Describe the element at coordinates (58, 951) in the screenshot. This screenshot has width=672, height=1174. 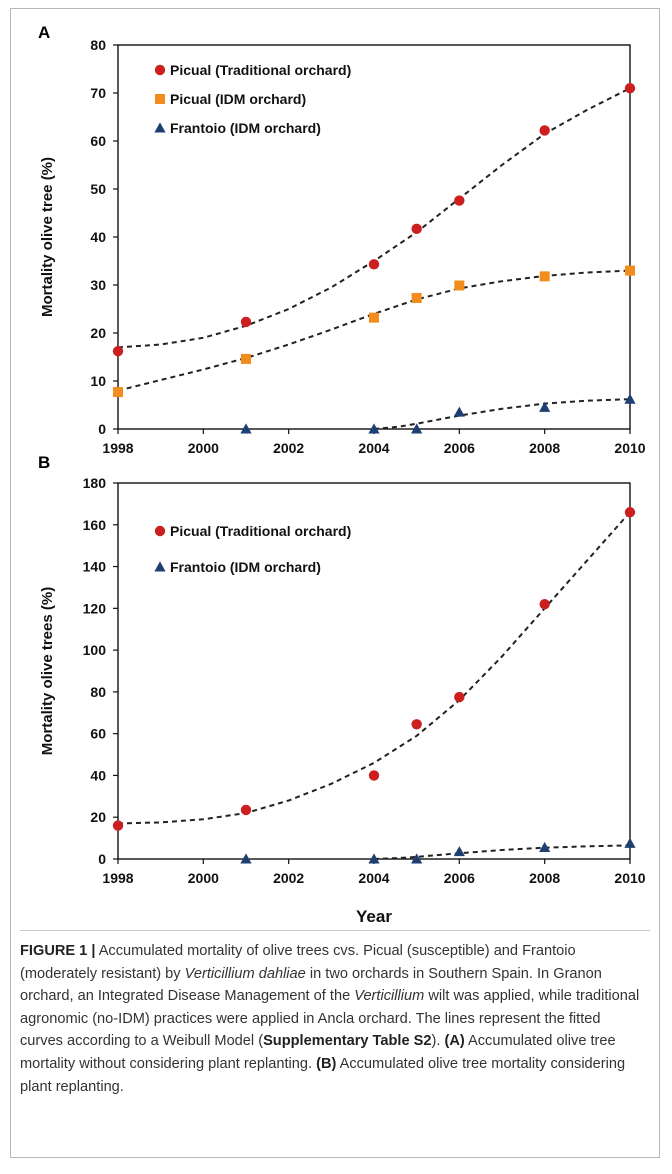
I see `caption-figure-label: FIGURE 1 |` at that location.